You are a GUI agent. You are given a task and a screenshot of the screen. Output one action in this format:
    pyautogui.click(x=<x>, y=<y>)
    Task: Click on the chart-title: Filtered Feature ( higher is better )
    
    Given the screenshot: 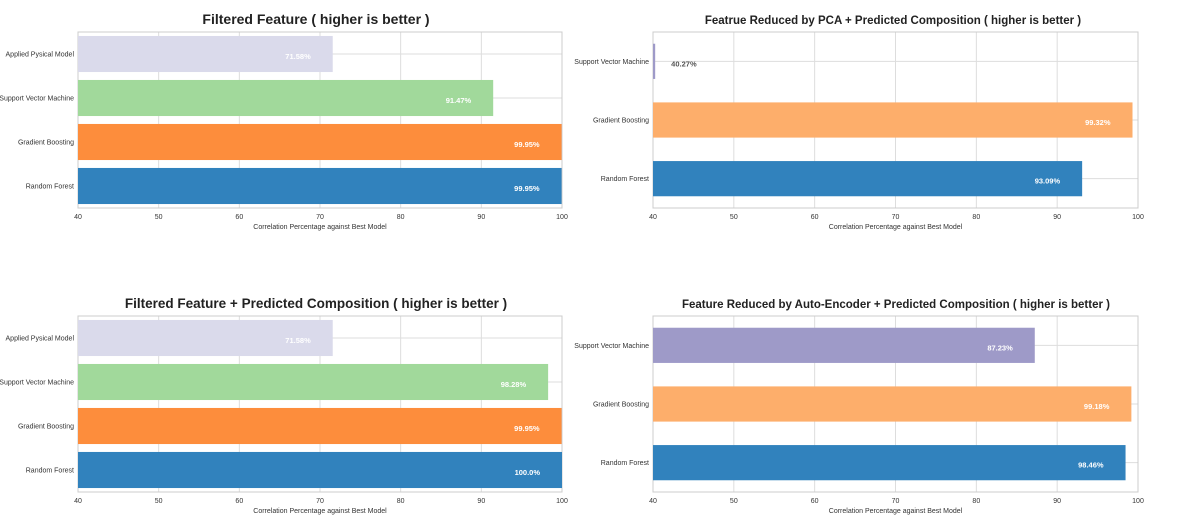 What is the action you would take?
    pyautogui.click(x=315, y=19)
    